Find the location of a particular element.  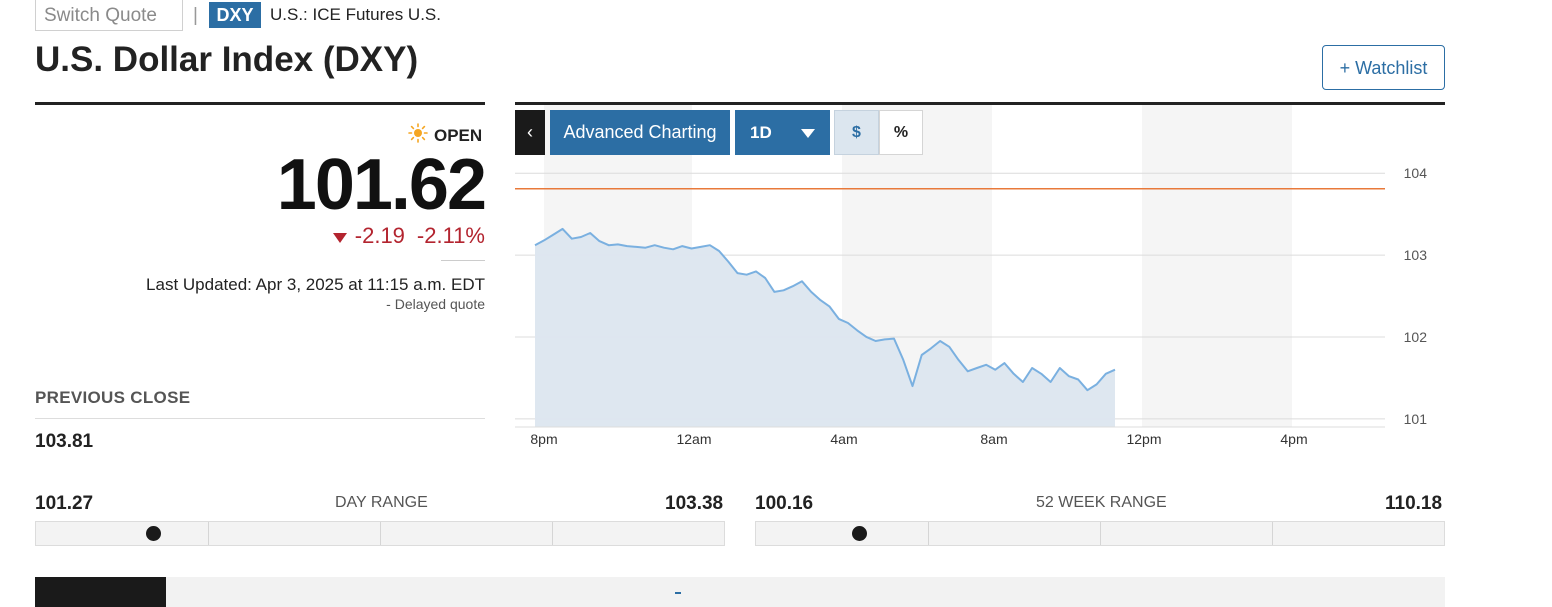

day-range-bar is located at coordinates (380, 533).